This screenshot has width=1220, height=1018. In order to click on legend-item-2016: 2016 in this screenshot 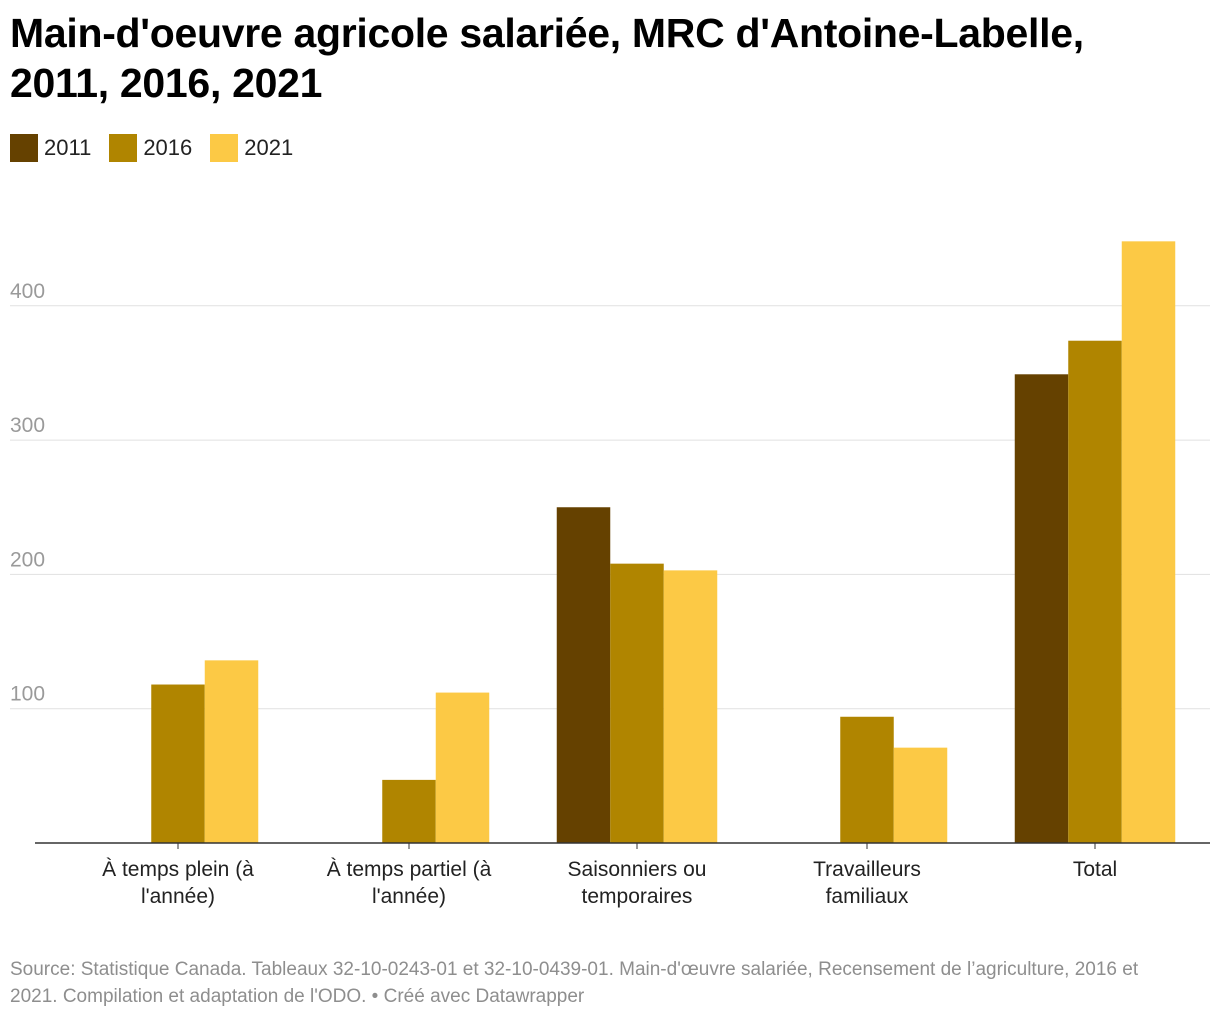, I will do `click(150, 148)`.